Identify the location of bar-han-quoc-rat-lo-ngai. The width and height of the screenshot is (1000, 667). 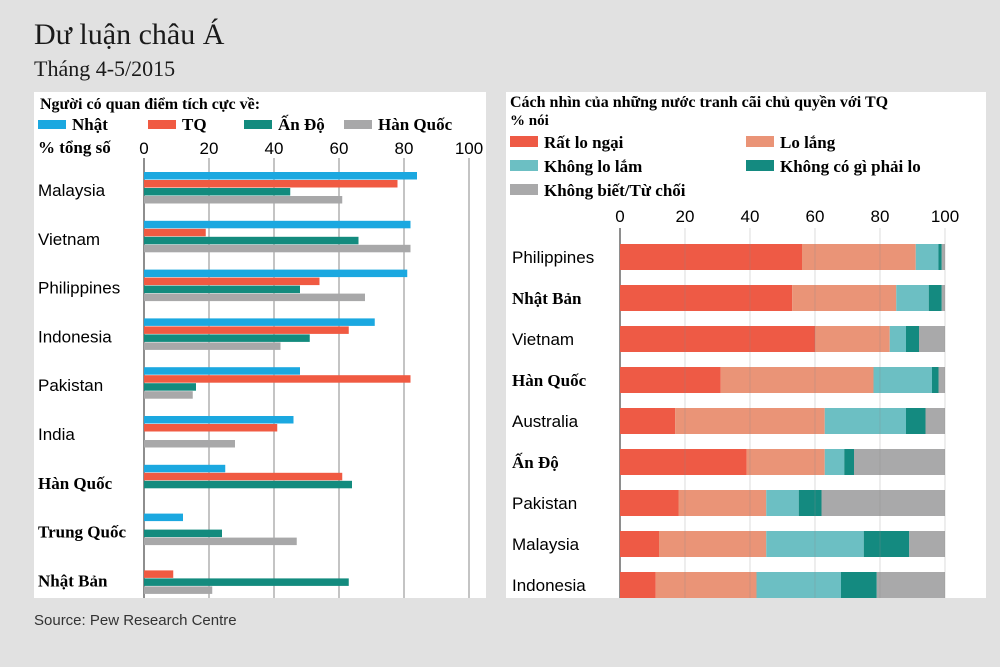
(670, 380).